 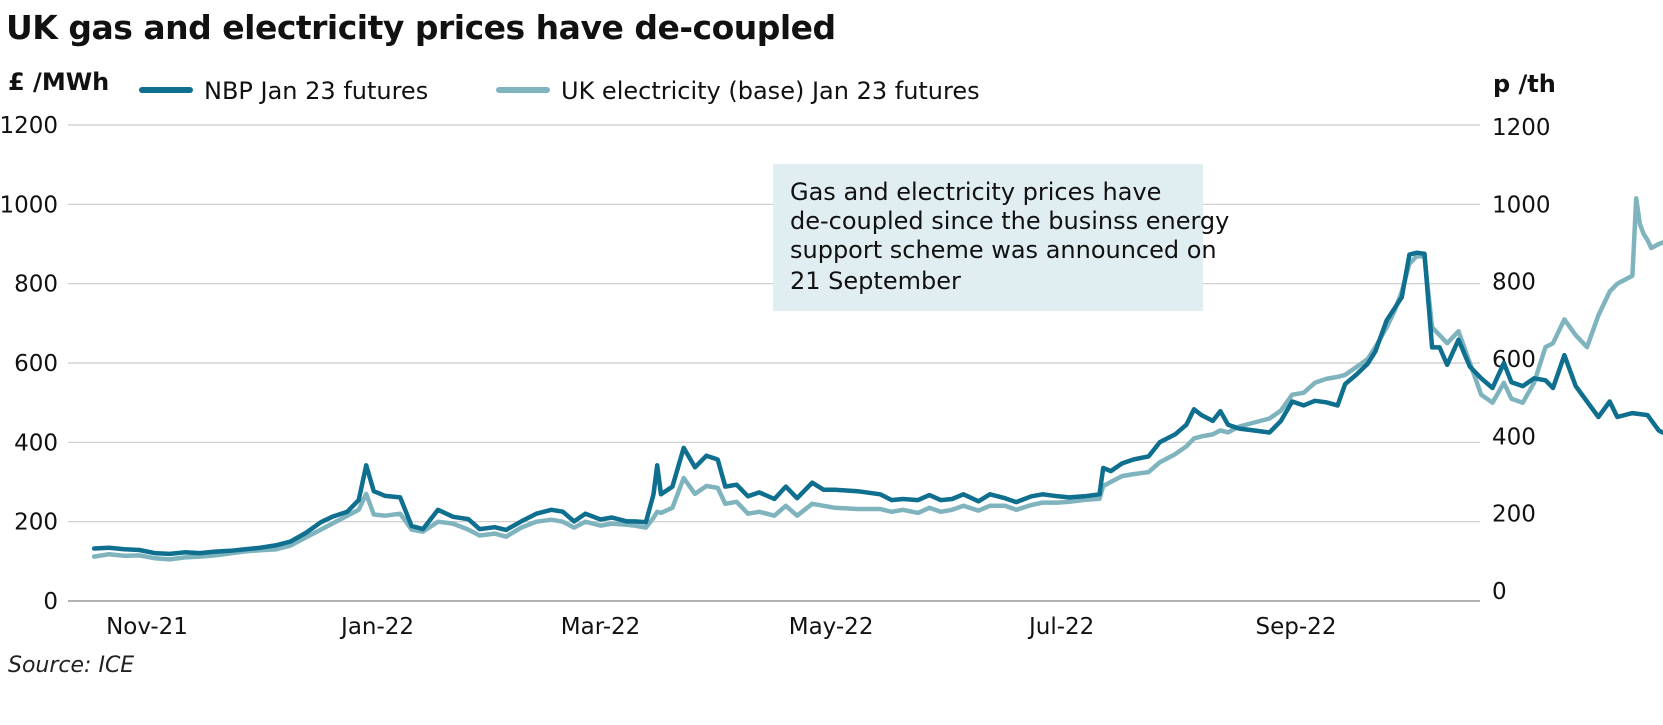 What do you see at coordinates (975, 192) in the screenshot?
I see `annotation-line: Gas and electricity prices have` at bounding box center [975, 192].